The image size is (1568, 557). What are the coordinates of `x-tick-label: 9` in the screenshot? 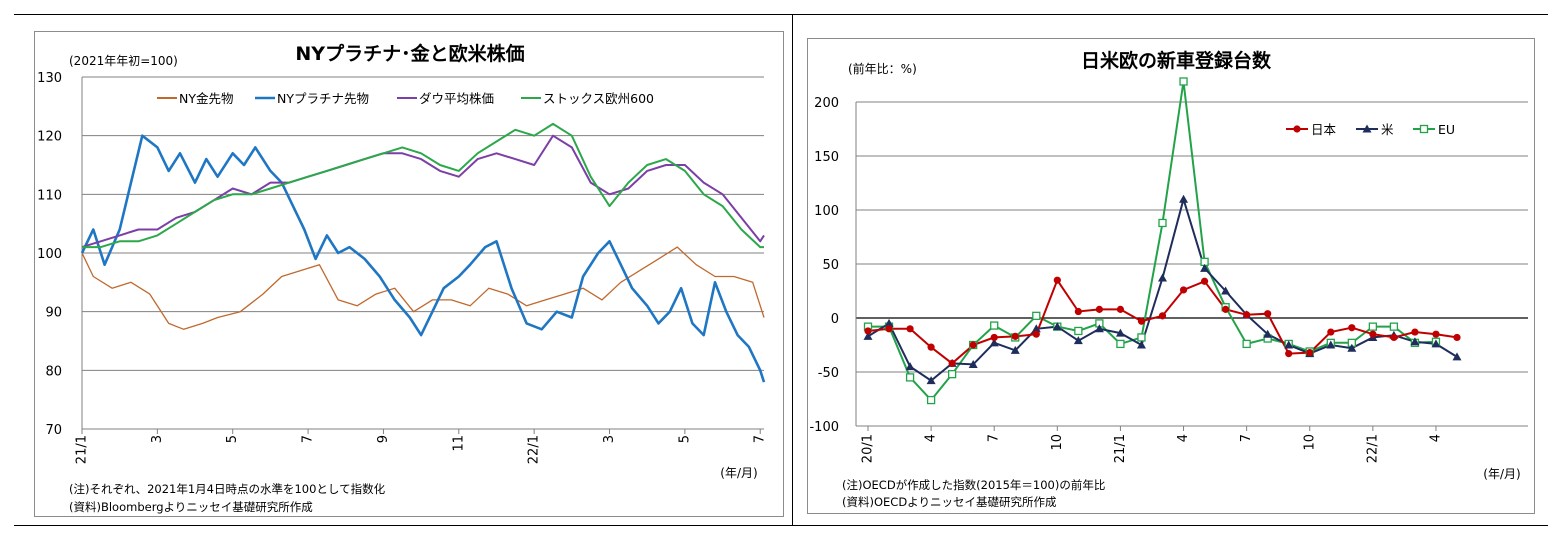 It's located at (383, 439).